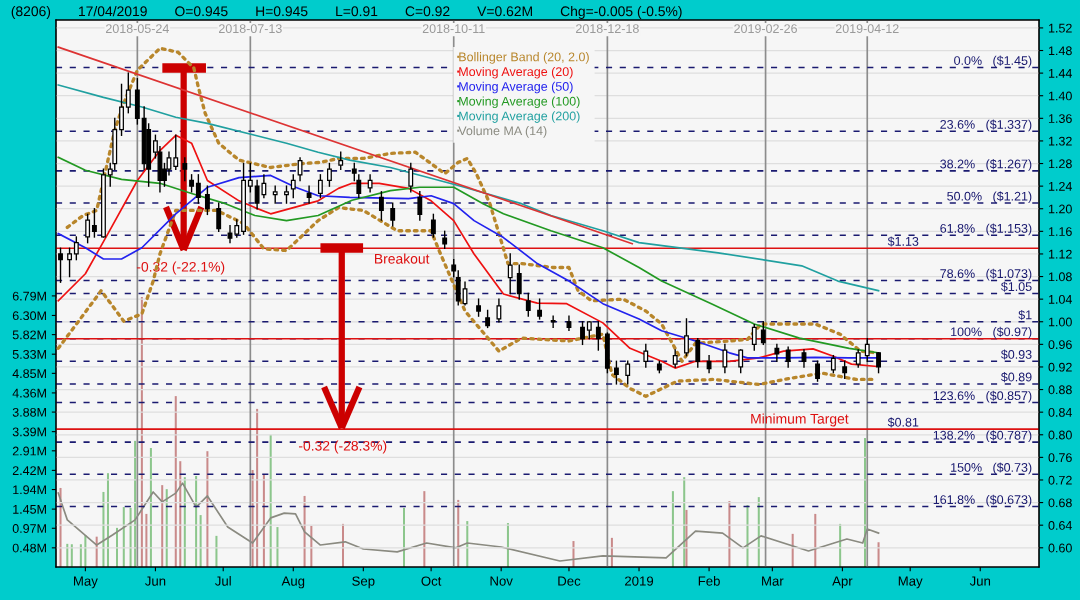  I want to click on chart-title: (8206) 17/04/2019 O=0.945 H=0.945 L=0.91 C=0.92 V=0.62M Chg=-0.005 (-0.5%), so click(346, 12).